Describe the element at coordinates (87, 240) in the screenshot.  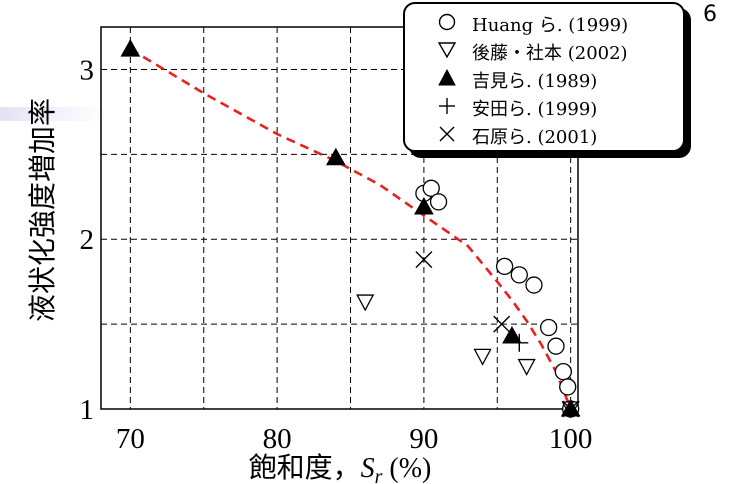
I see `y-tick-label: 2` at that location.